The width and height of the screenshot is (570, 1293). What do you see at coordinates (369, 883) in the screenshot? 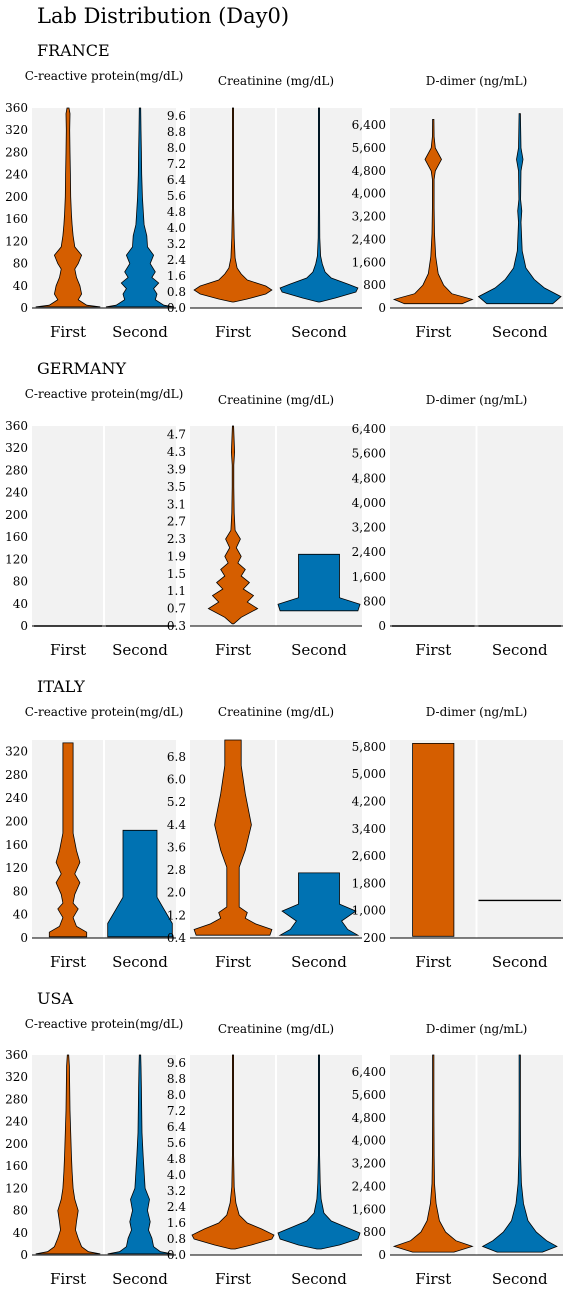
I see `y-tick-label: 1,800` at bounding box center [369, 883].